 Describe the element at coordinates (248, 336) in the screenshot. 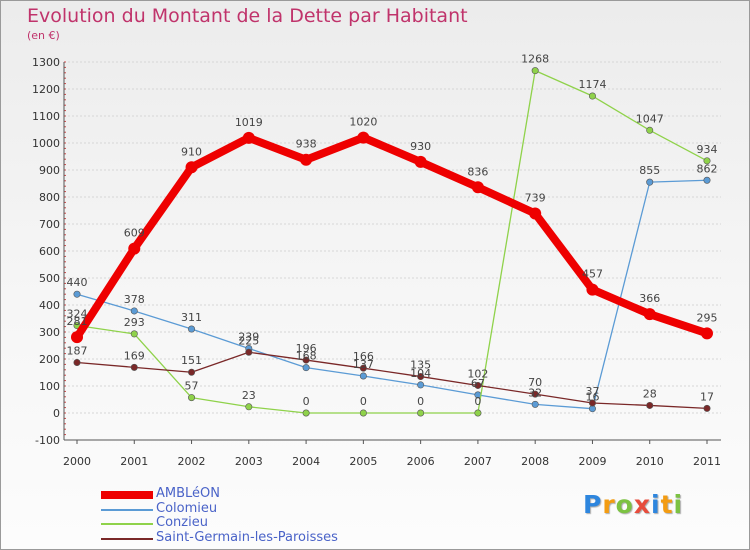

I see `data-label: 239` at that location.